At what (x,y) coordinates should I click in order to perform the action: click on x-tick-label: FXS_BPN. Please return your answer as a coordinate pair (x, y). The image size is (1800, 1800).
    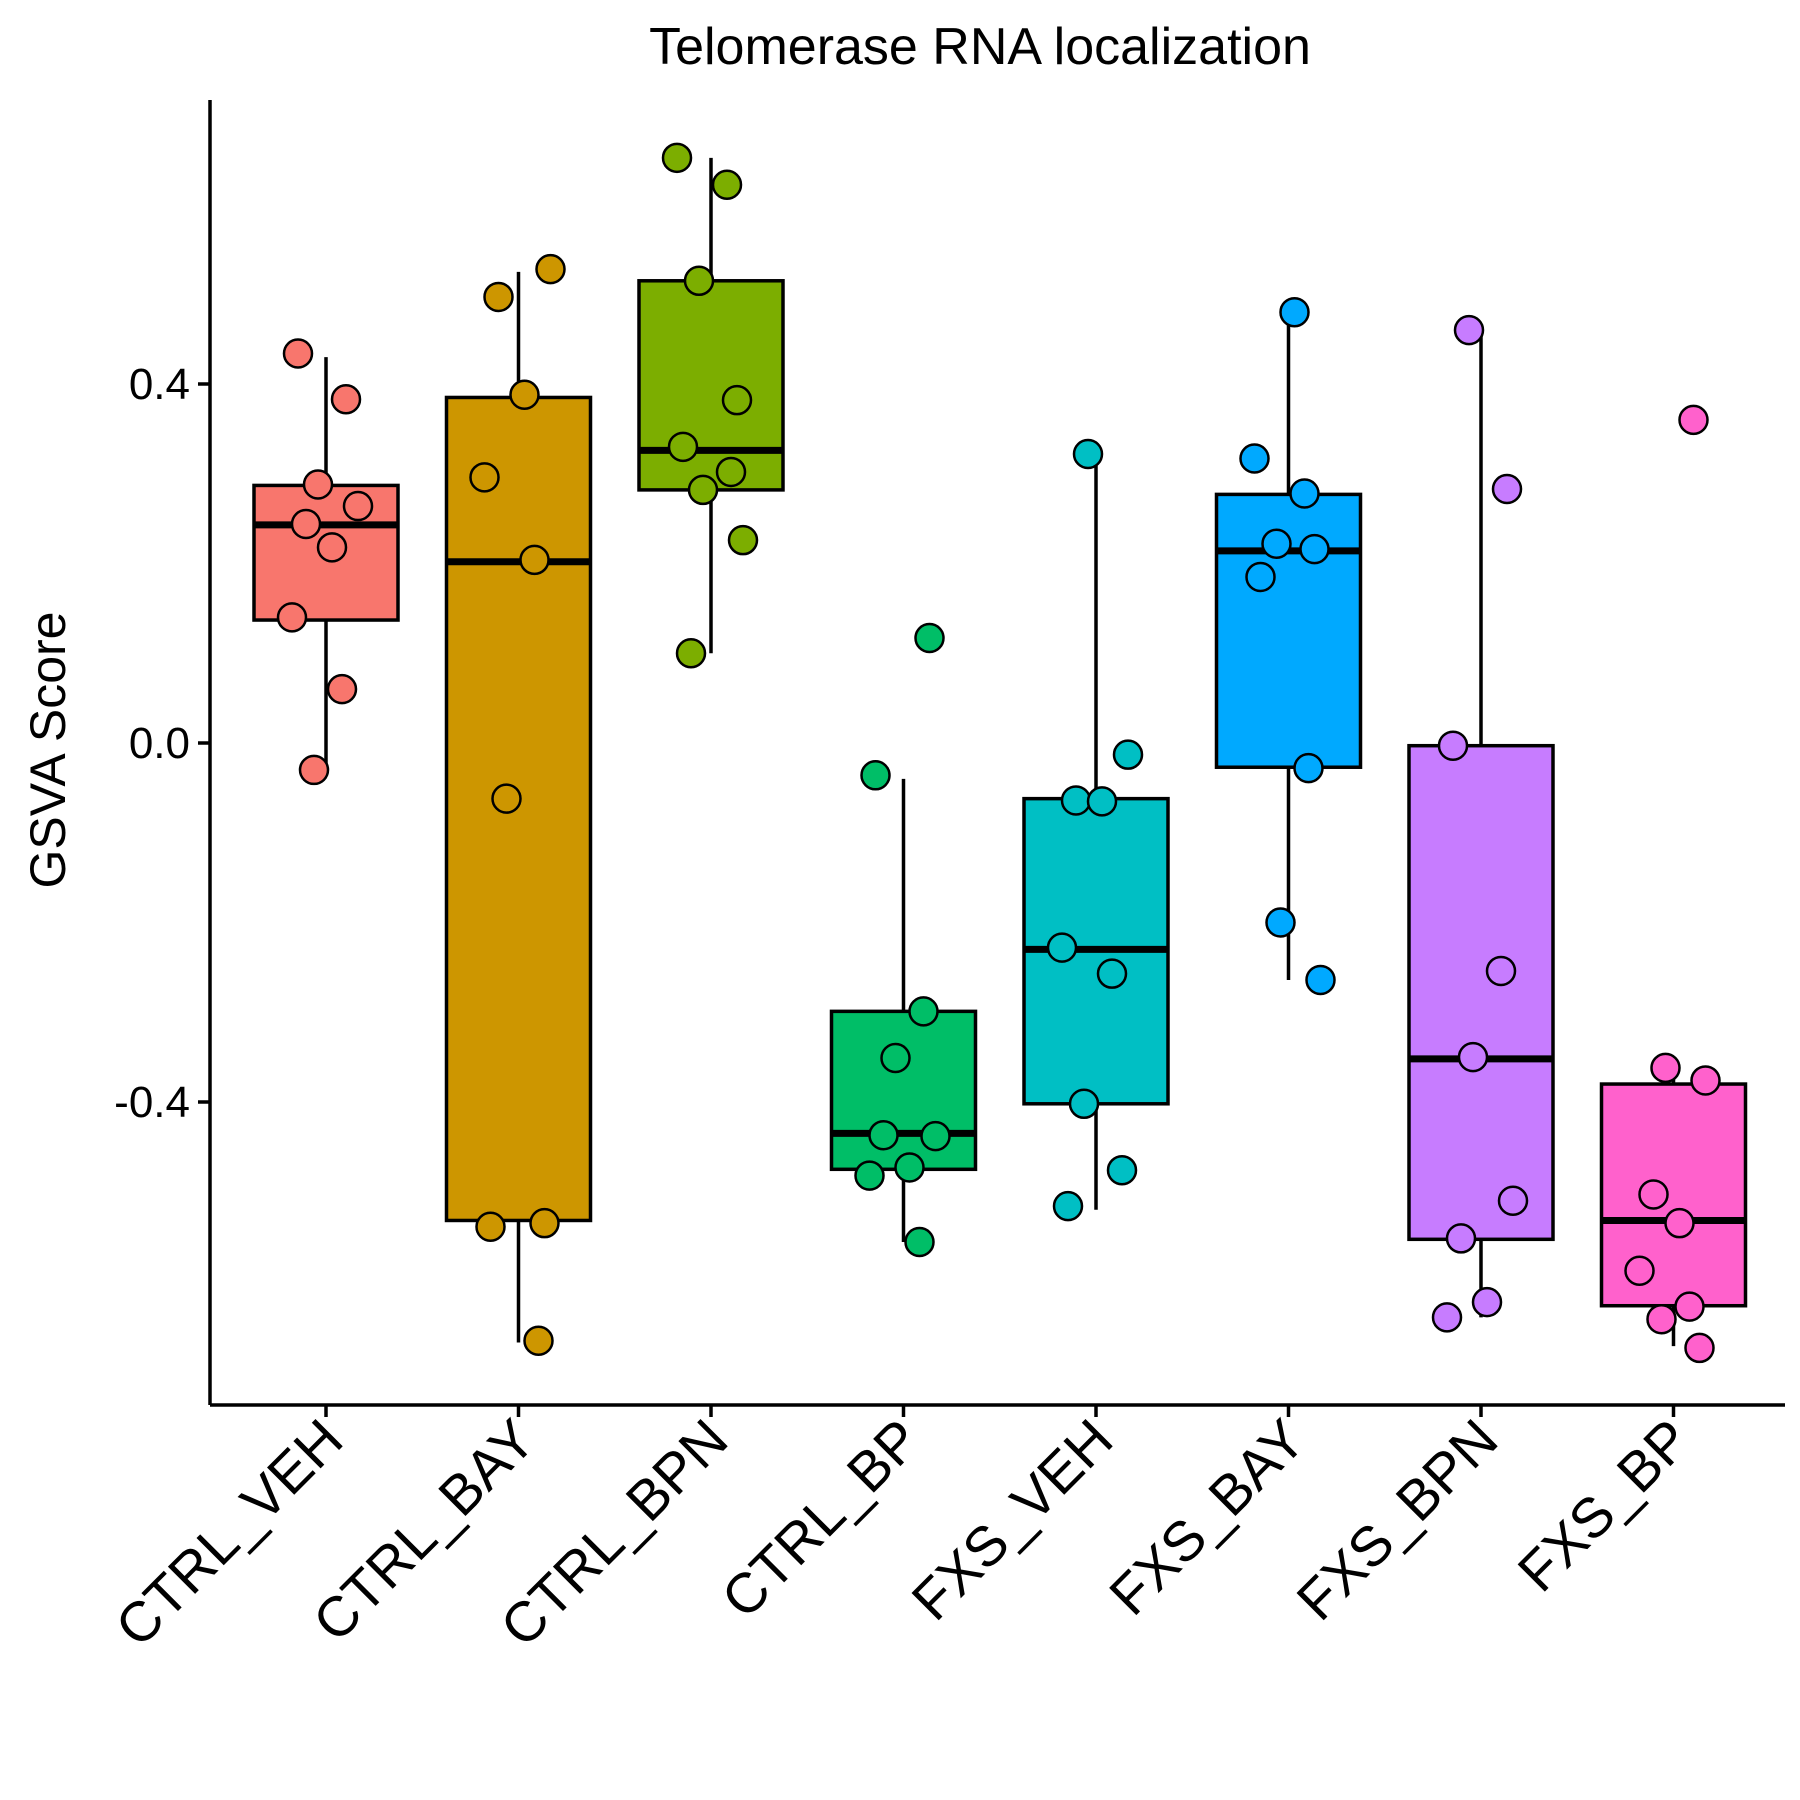
    Looking at the image, I should click on (1396, 1519).